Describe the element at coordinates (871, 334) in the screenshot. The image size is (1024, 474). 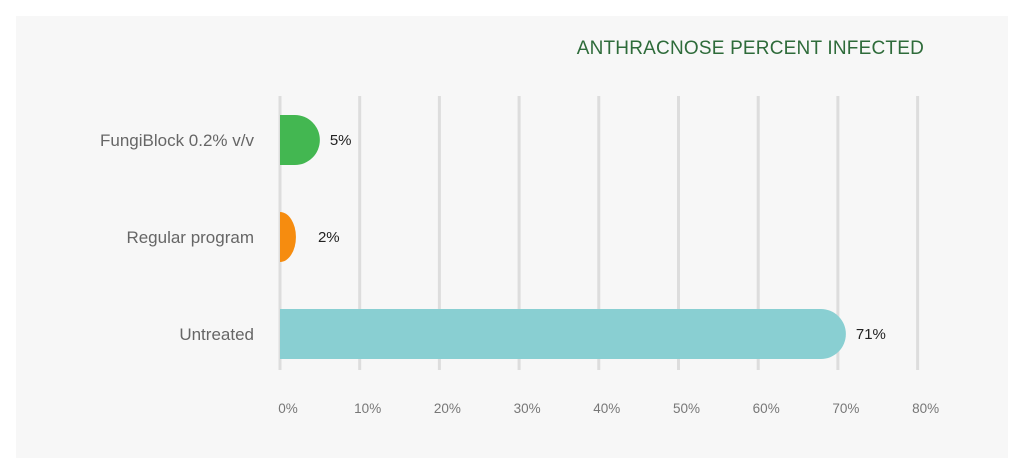
I see `value-label: 71%` at that location.